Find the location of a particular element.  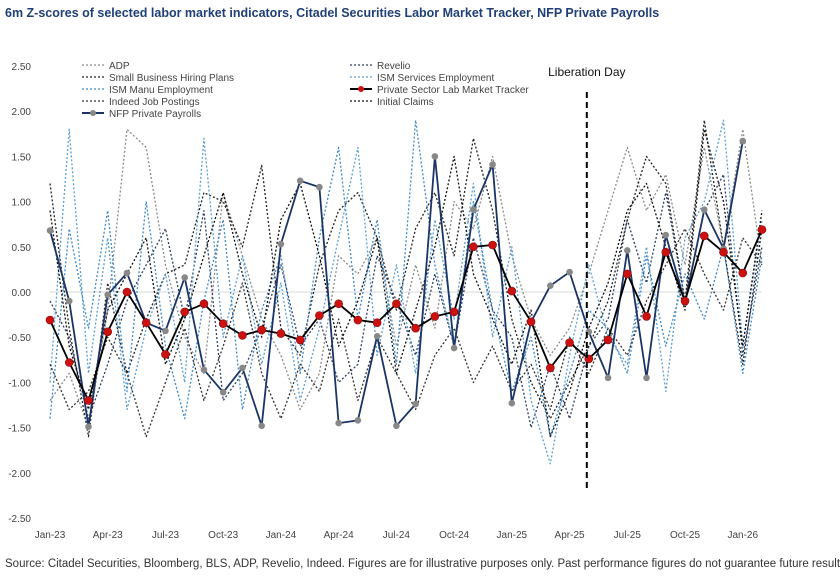

legend-label-indeed-job-postings: Indeed Job Postings is located at coordinates (154, 102).